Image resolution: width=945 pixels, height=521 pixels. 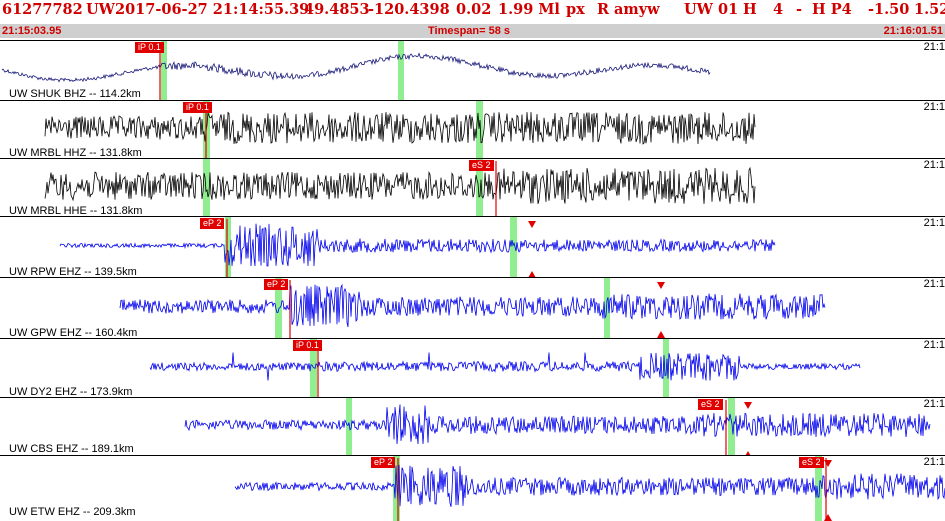 I want to click on seismogram-panel: eS 2 UW CBS EHZ -- 189.1km 21:1, so click(x=472, y=426).